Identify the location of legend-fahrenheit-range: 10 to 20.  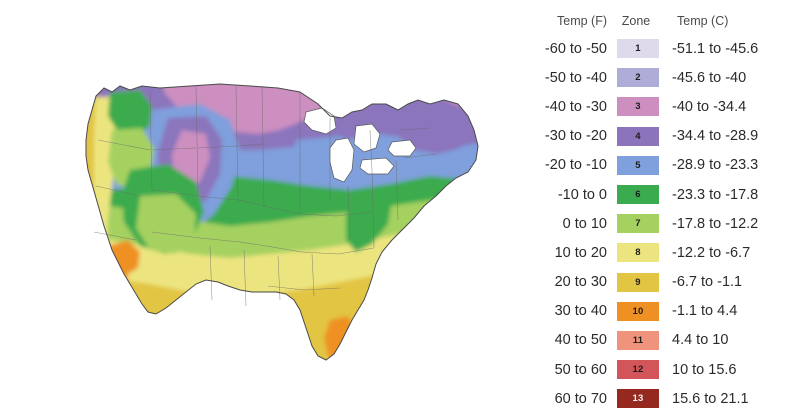
(580, 252).